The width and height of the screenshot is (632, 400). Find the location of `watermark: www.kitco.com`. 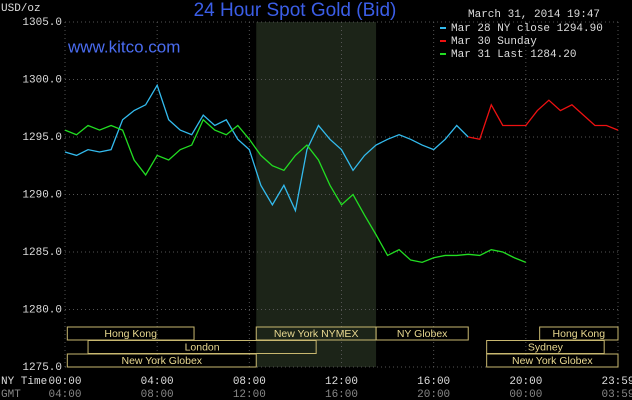

watermark: www.kitco.com is located at coordinates (123, 46).